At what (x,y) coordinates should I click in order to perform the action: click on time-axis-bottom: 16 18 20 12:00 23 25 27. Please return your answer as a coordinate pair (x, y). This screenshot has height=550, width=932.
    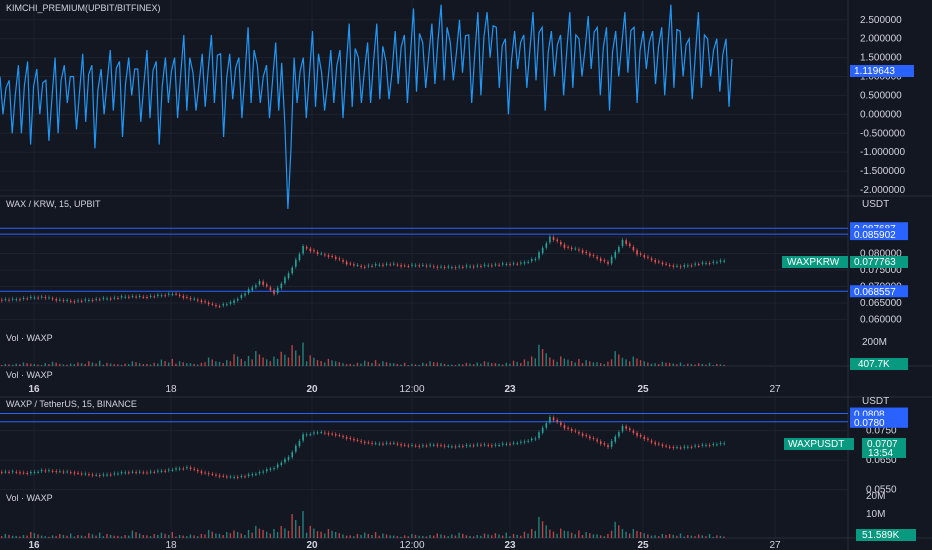
    Looking at the image, I should click on (404, 545).